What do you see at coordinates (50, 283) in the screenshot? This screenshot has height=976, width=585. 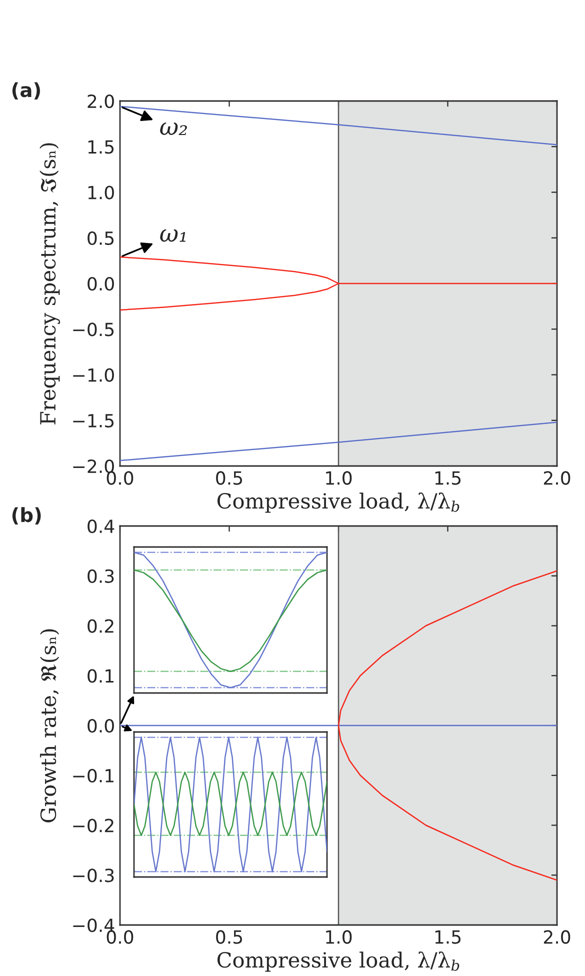 I see `y-axis-title: Frequency spectrum, ℑ(sₙ)` at bounding box center [50, 283].